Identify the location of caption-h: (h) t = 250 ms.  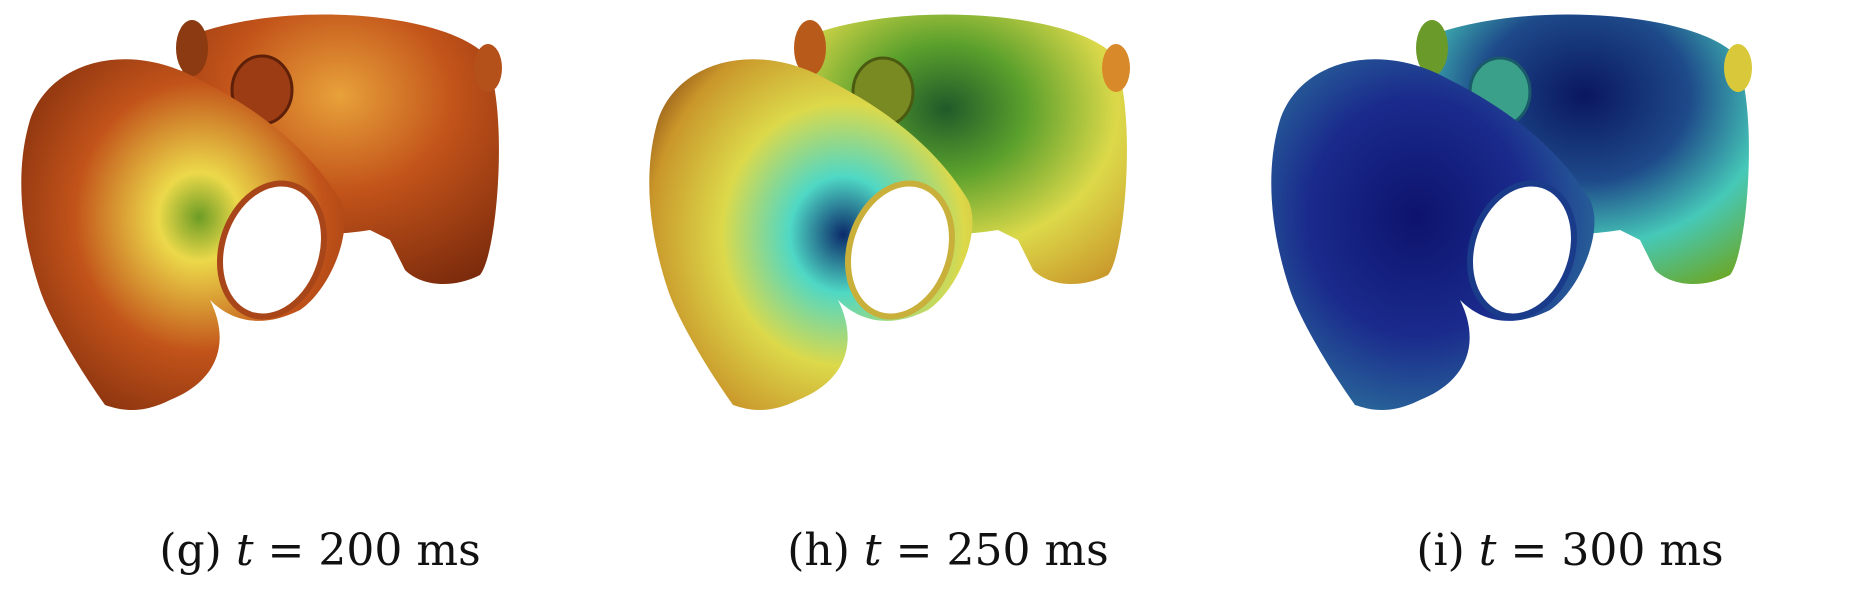
(948, 550).